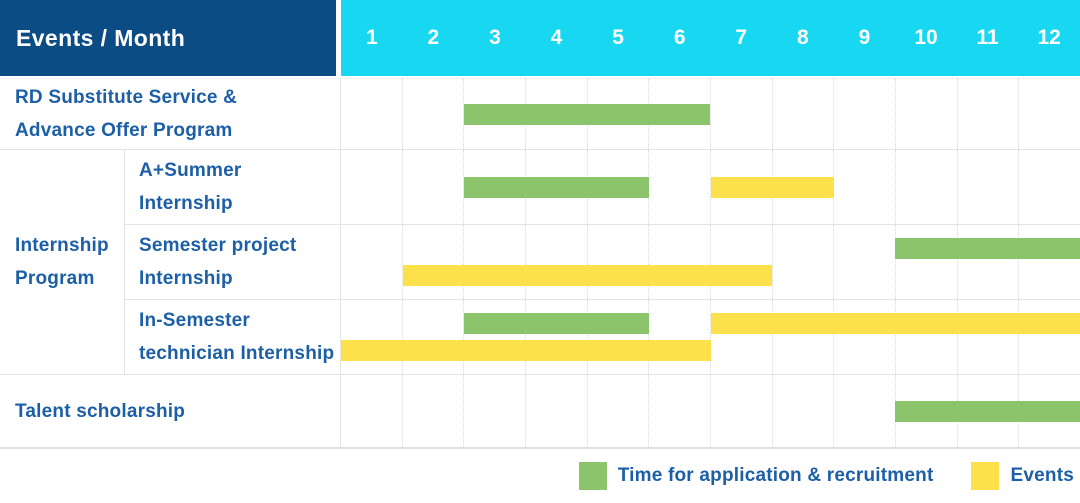  Describe the element at coordinates (233, 262) in the screenshot. I see `subrow-label: Semester project Internship` at that location.